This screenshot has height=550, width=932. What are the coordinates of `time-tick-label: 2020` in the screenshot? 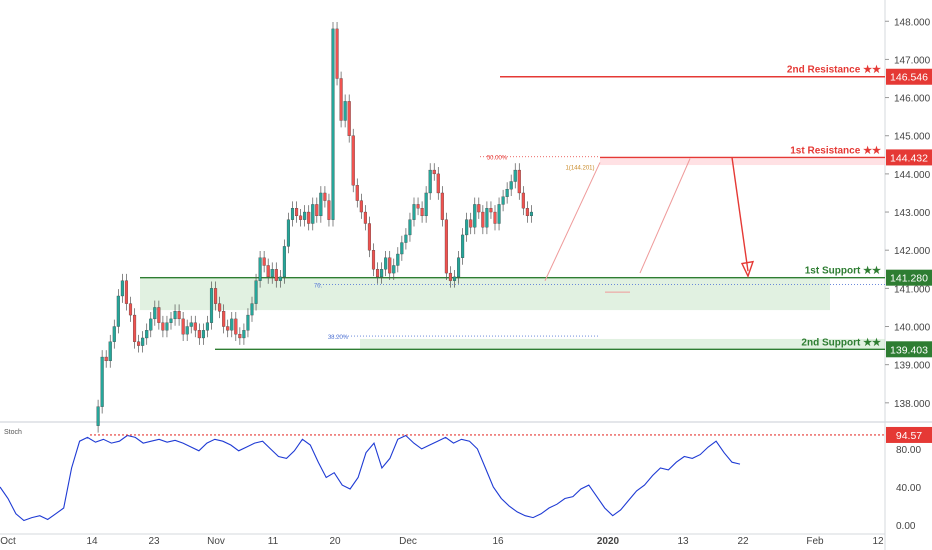 It's located at (608, 541).